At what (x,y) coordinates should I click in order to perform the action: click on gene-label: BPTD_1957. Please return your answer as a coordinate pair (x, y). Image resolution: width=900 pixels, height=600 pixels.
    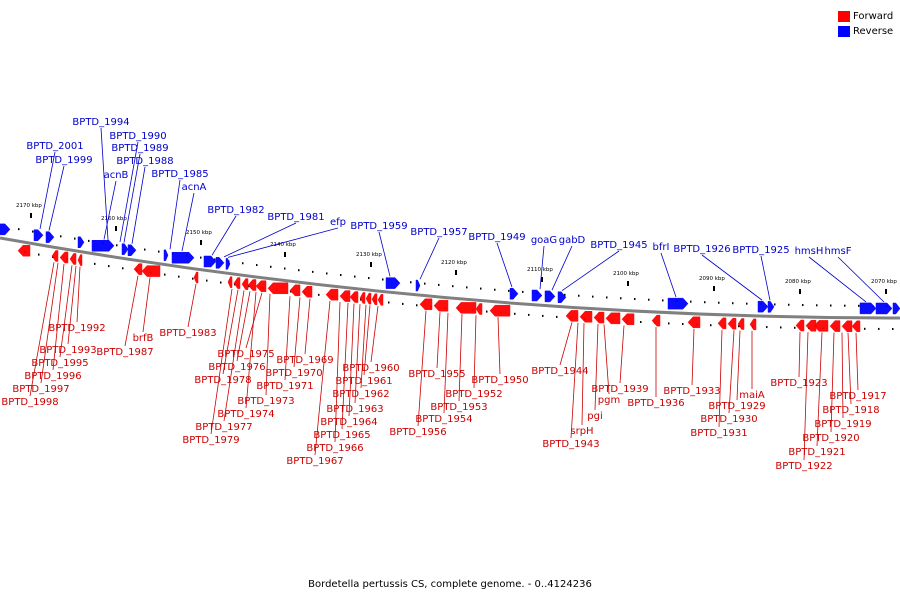
    Looking at the image, I should click on (438, 232).